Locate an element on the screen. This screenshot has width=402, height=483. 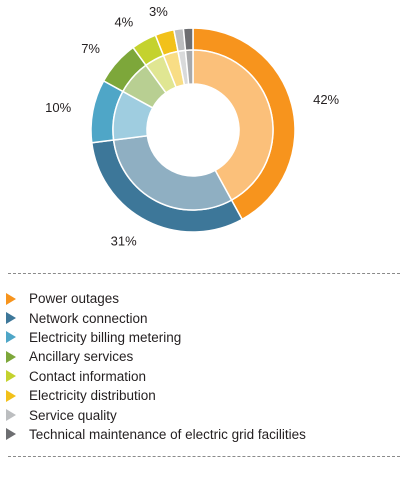
legend-item-power-outages: Power outages is located at coordinates (156, 298).